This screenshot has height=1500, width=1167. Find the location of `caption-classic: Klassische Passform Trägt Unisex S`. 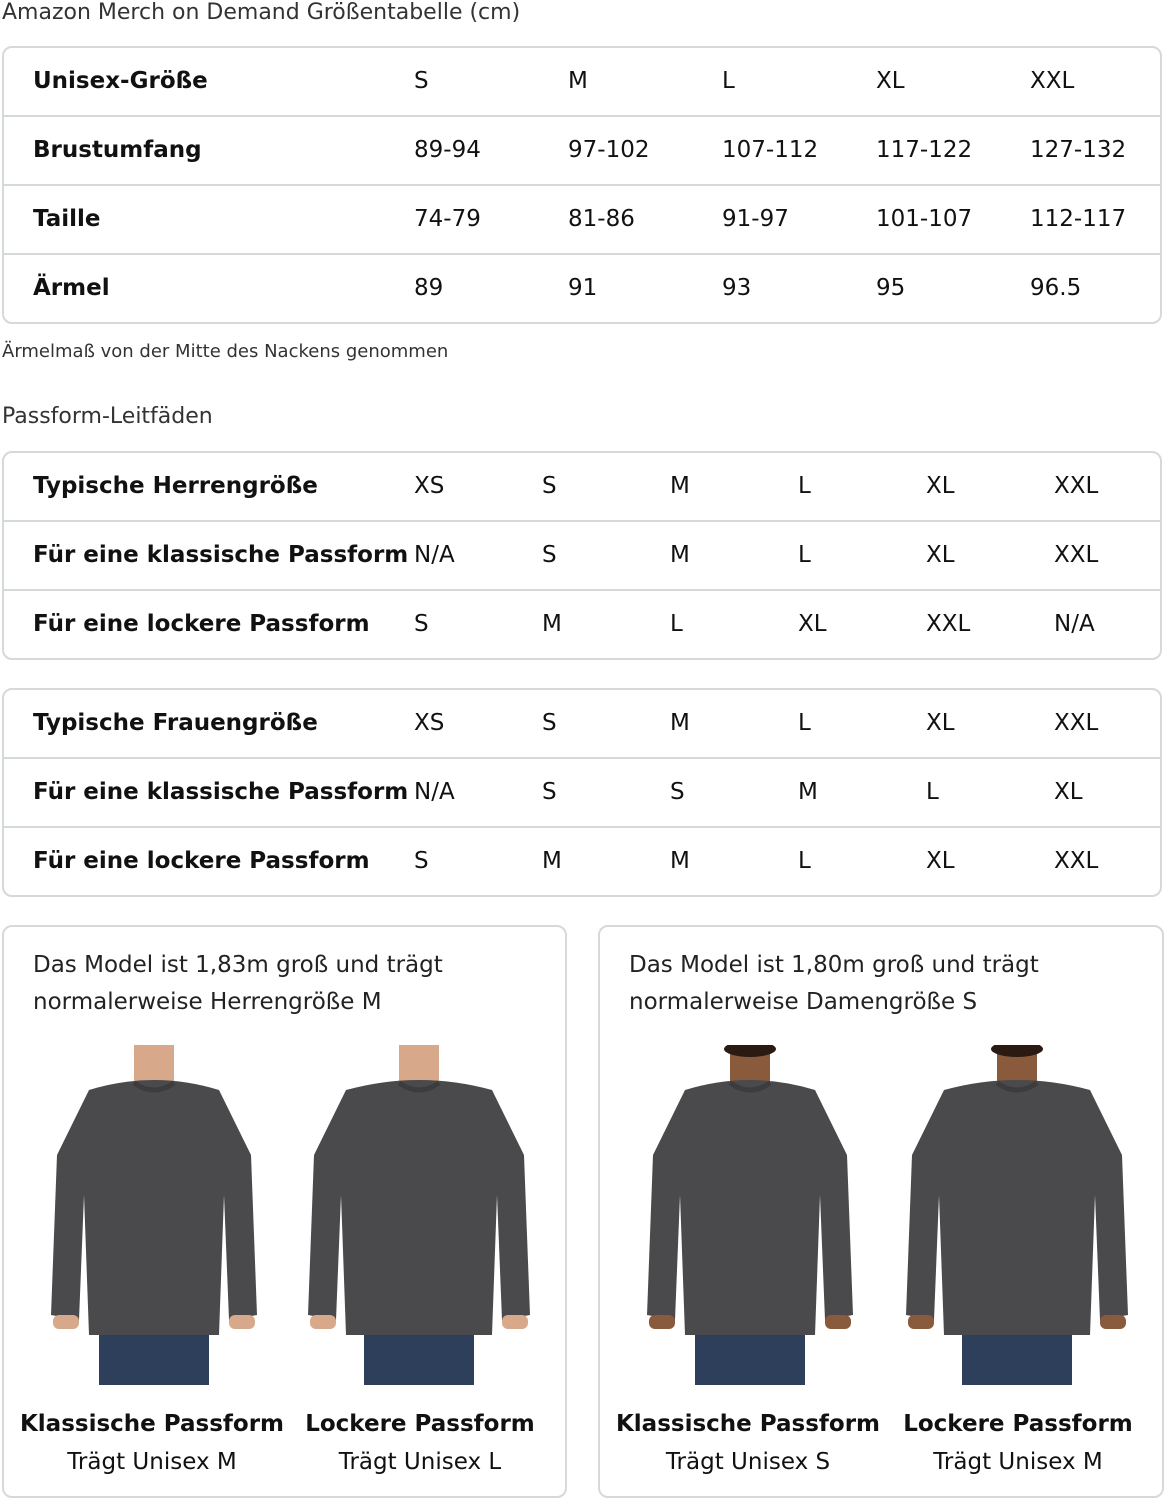

caption-classic: Klassische Passform Trägt Unisex S is located at coordinates (748, 1443).